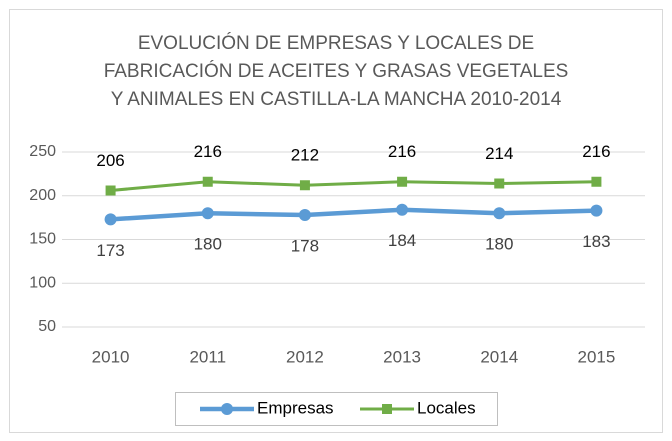  I want to click on x-tick-label: 2010, so click(111, 356).